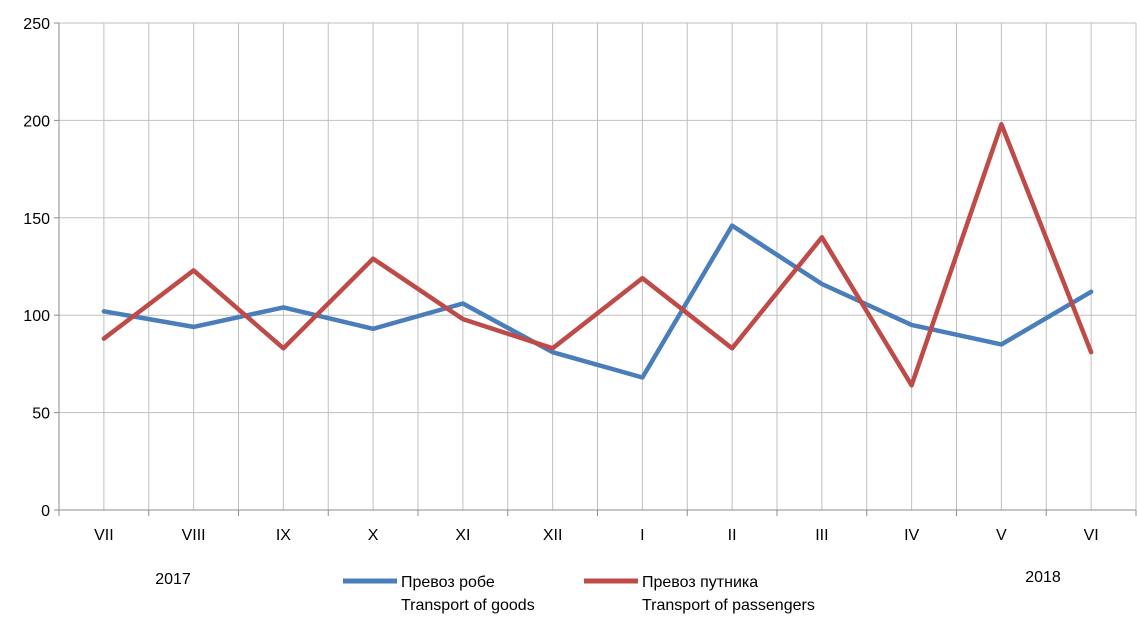 Image resolution: width=1137 pixels, height=621 pixels. What do you see at coordinates (41, 414) in the screenshot?
I see `y-tick-label: 50` at bounding box center [41, 414].